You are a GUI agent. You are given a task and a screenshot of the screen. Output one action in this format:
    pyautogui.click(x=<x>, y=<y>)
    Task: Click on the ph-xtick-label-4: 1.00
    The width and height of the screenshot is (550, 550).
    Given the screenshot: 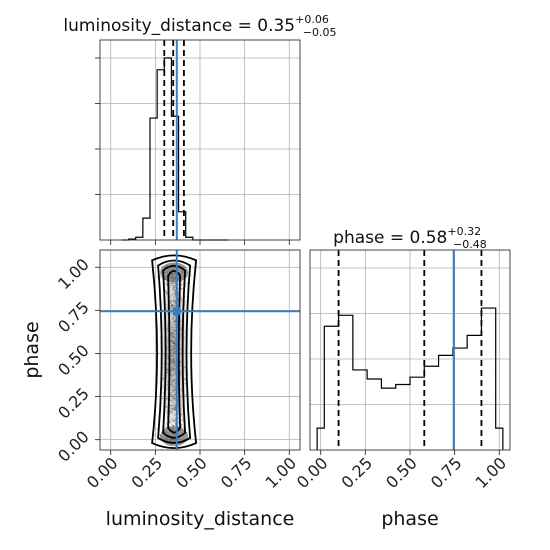 What is the action you would take?
    pyautogui.click(x=490, y=472)
    